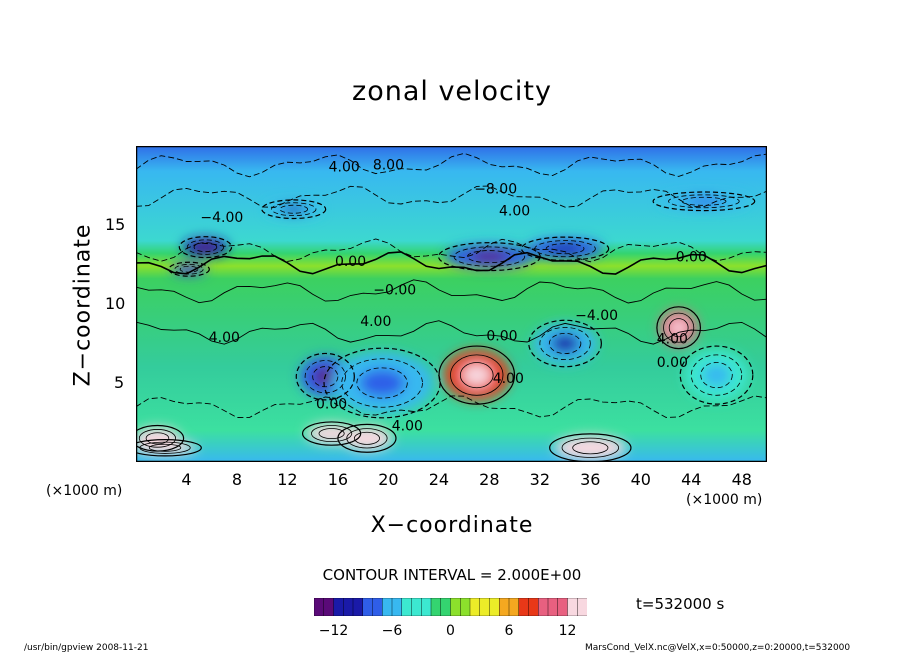 This screenshot has height=654, width=904. What do you see at coordinates (450, 631) in the screenshot?
I see `colorbar-tick-label: 0` at bounding box center [450, 631].